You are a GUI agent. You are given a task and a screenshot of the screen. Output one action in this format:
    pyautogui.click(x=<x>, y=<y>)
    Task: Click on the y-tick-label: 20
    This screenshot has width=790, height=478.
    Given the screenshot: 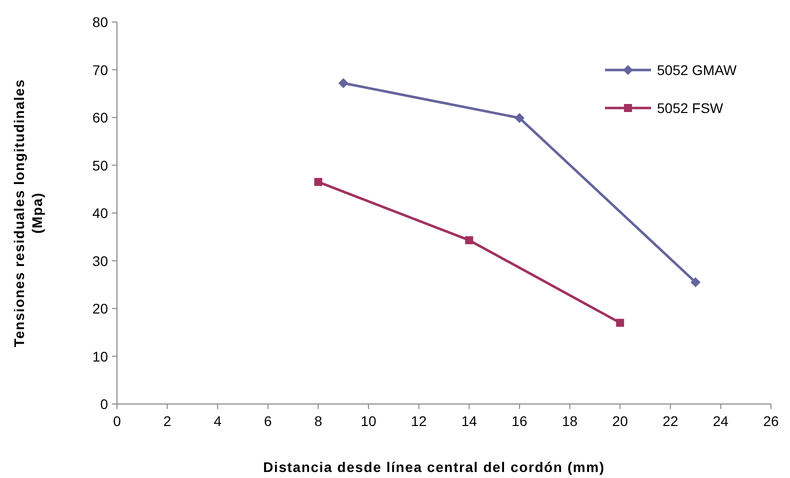 What is the action you would take?
    pyautogui.click(x=100, y=308)
    